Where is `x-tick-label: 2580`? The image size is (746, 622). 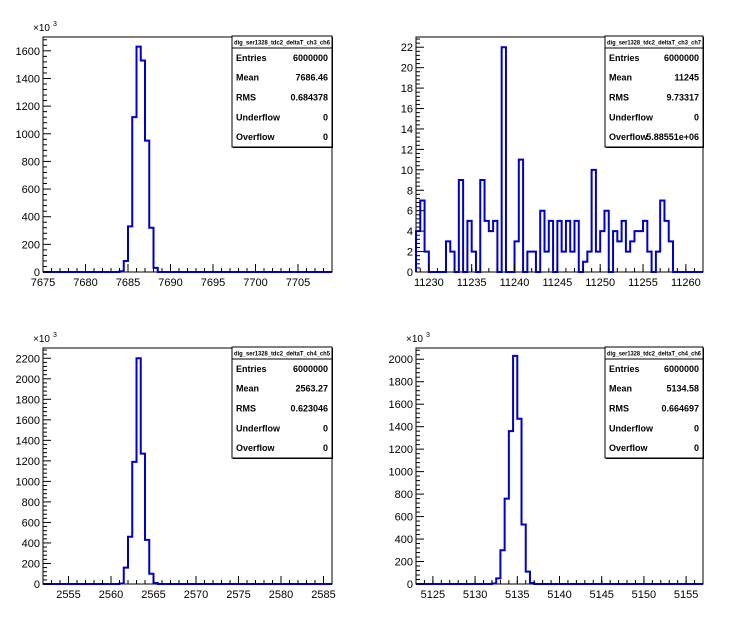 x-tick-label: 2580 is located at coordinates (281, 595).